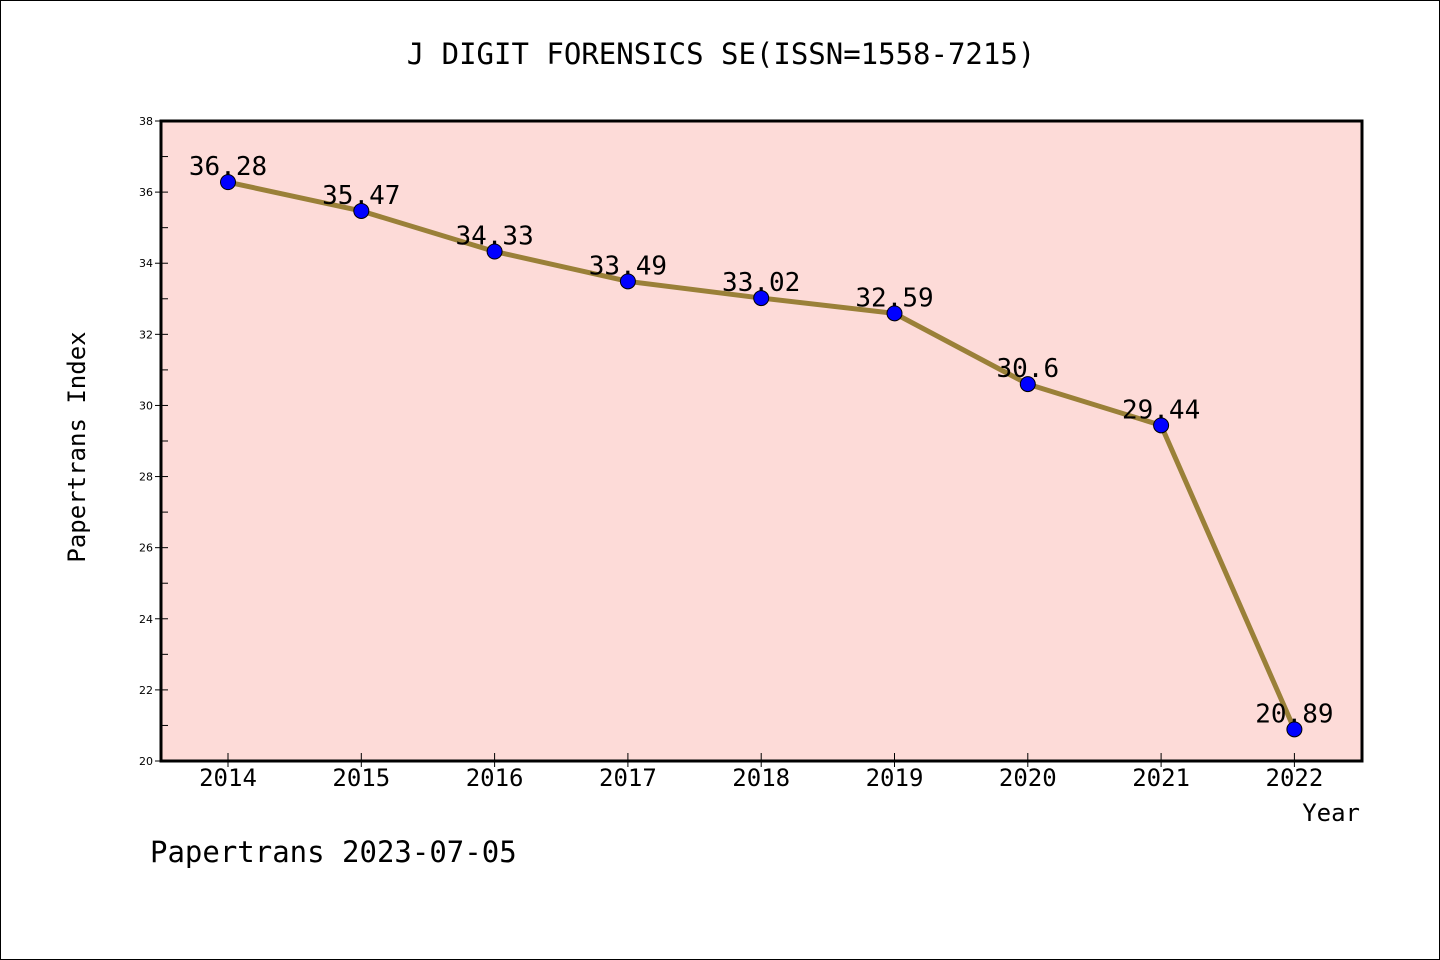  What do you see at coordinates (146, 619) in the screenshot?
I see `y-tick-label: 24` at bounding box center [146, 619].